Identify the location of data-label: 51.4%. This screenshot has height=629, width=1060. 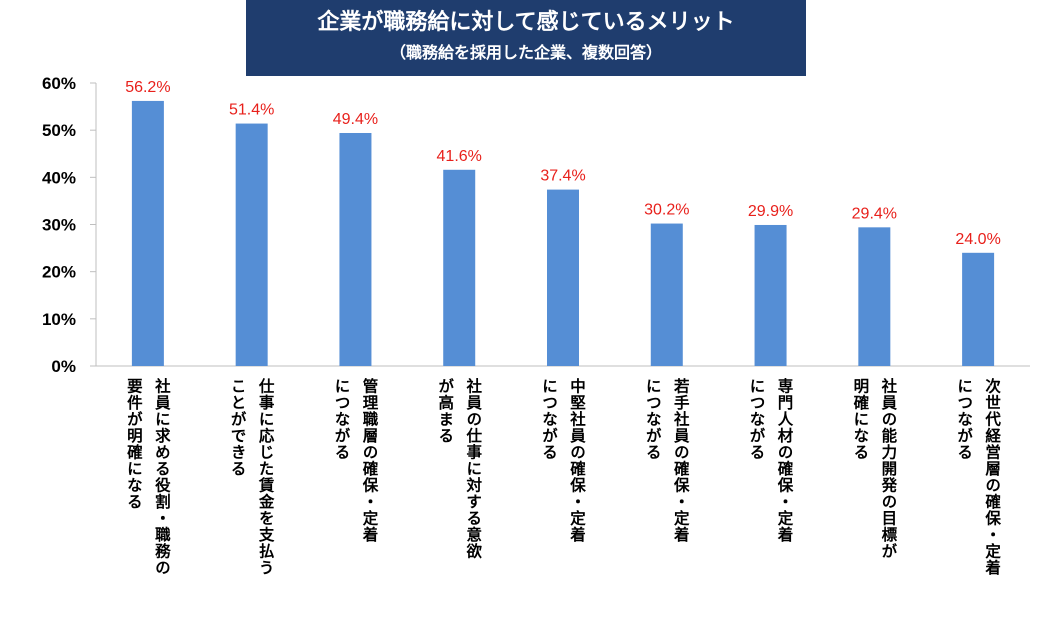
(251, 110).